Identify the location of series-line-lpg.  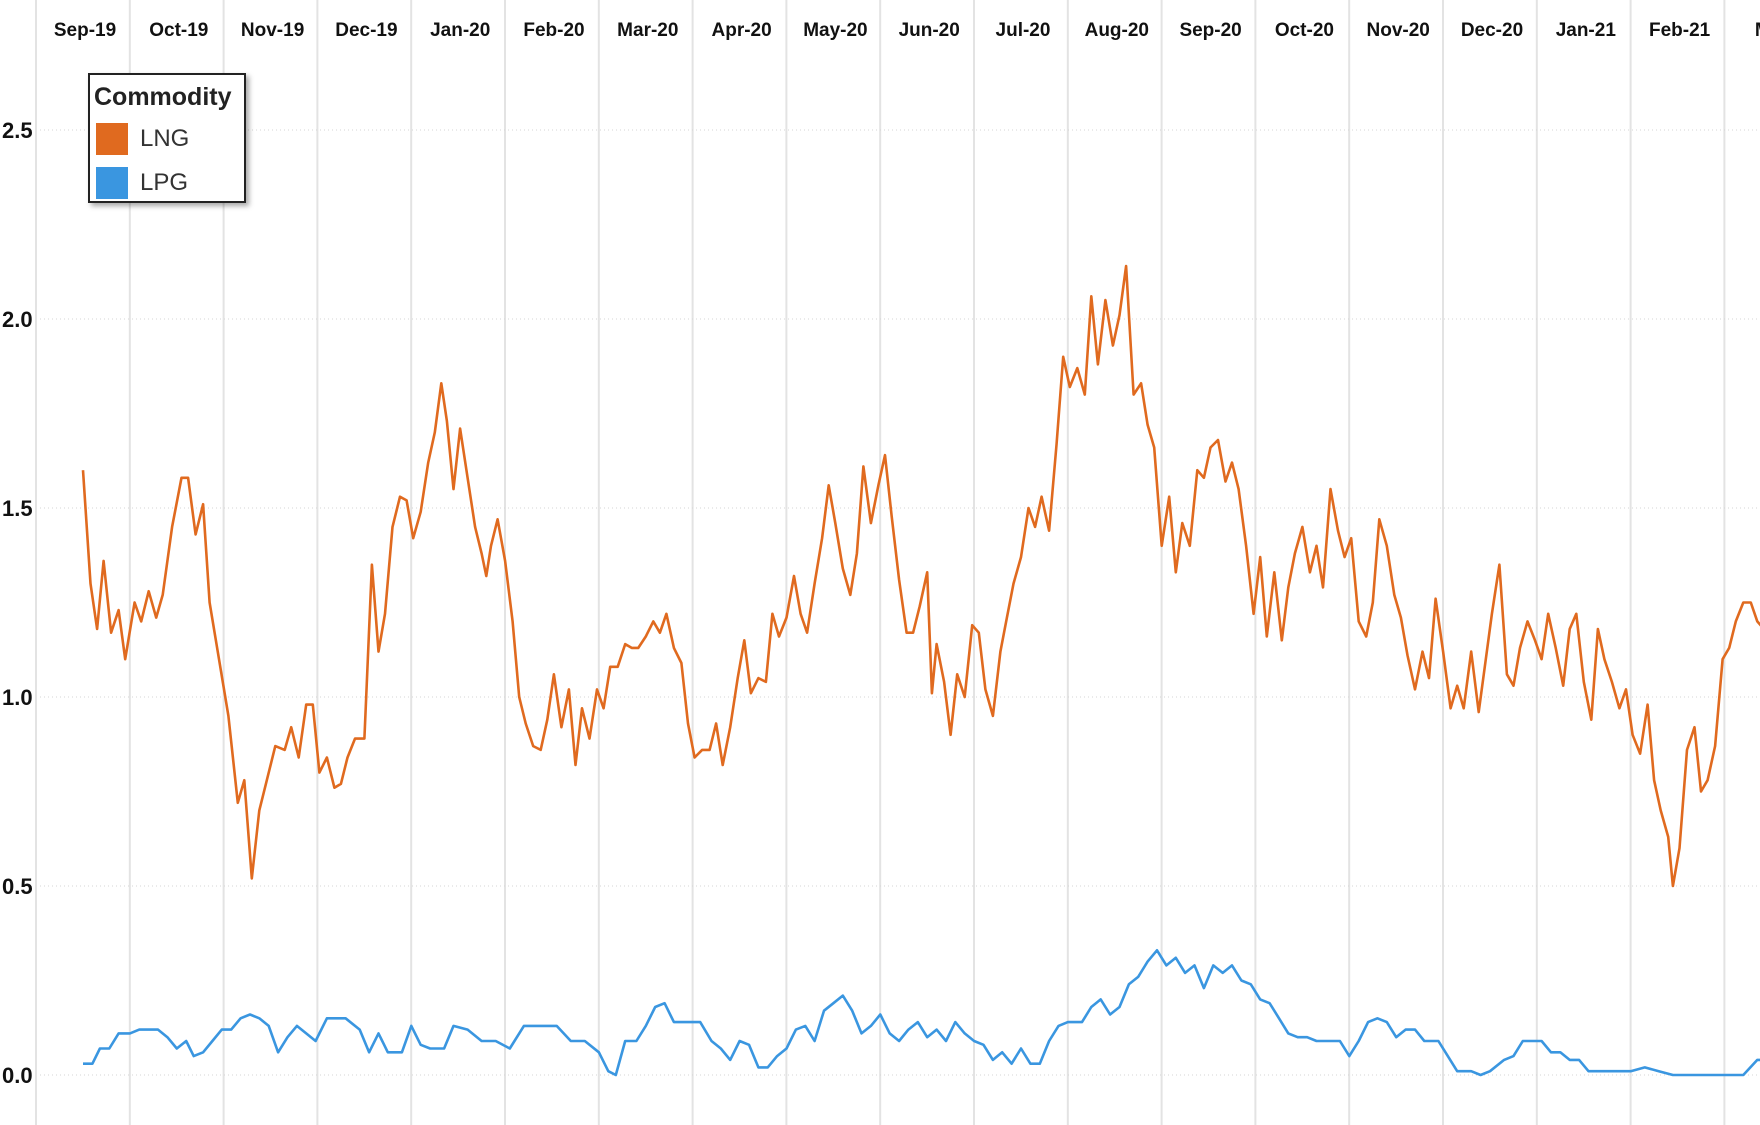
(921, 1013).